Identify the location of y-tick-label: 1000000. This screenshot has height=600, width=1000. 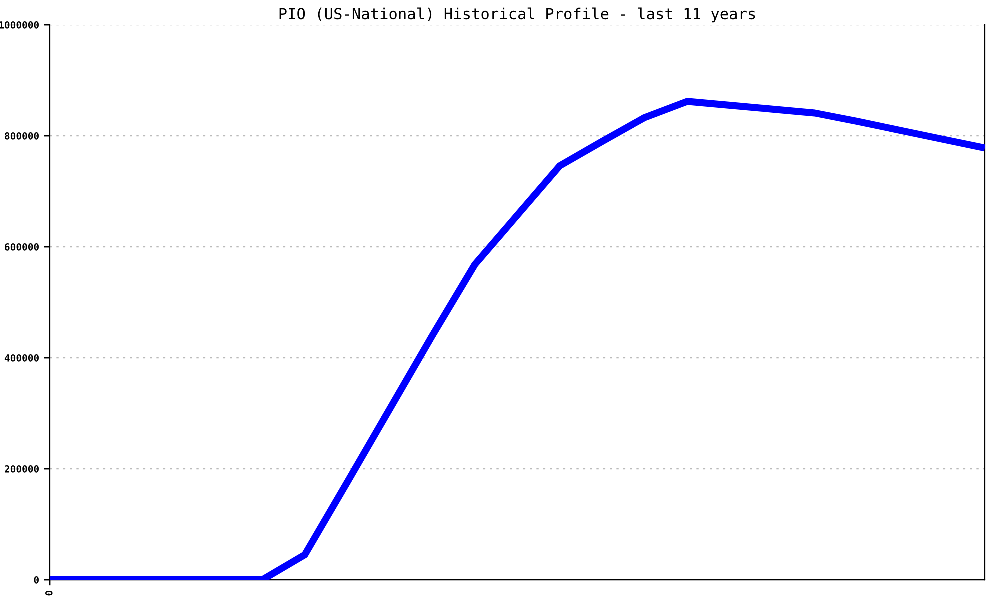
(19, 25).